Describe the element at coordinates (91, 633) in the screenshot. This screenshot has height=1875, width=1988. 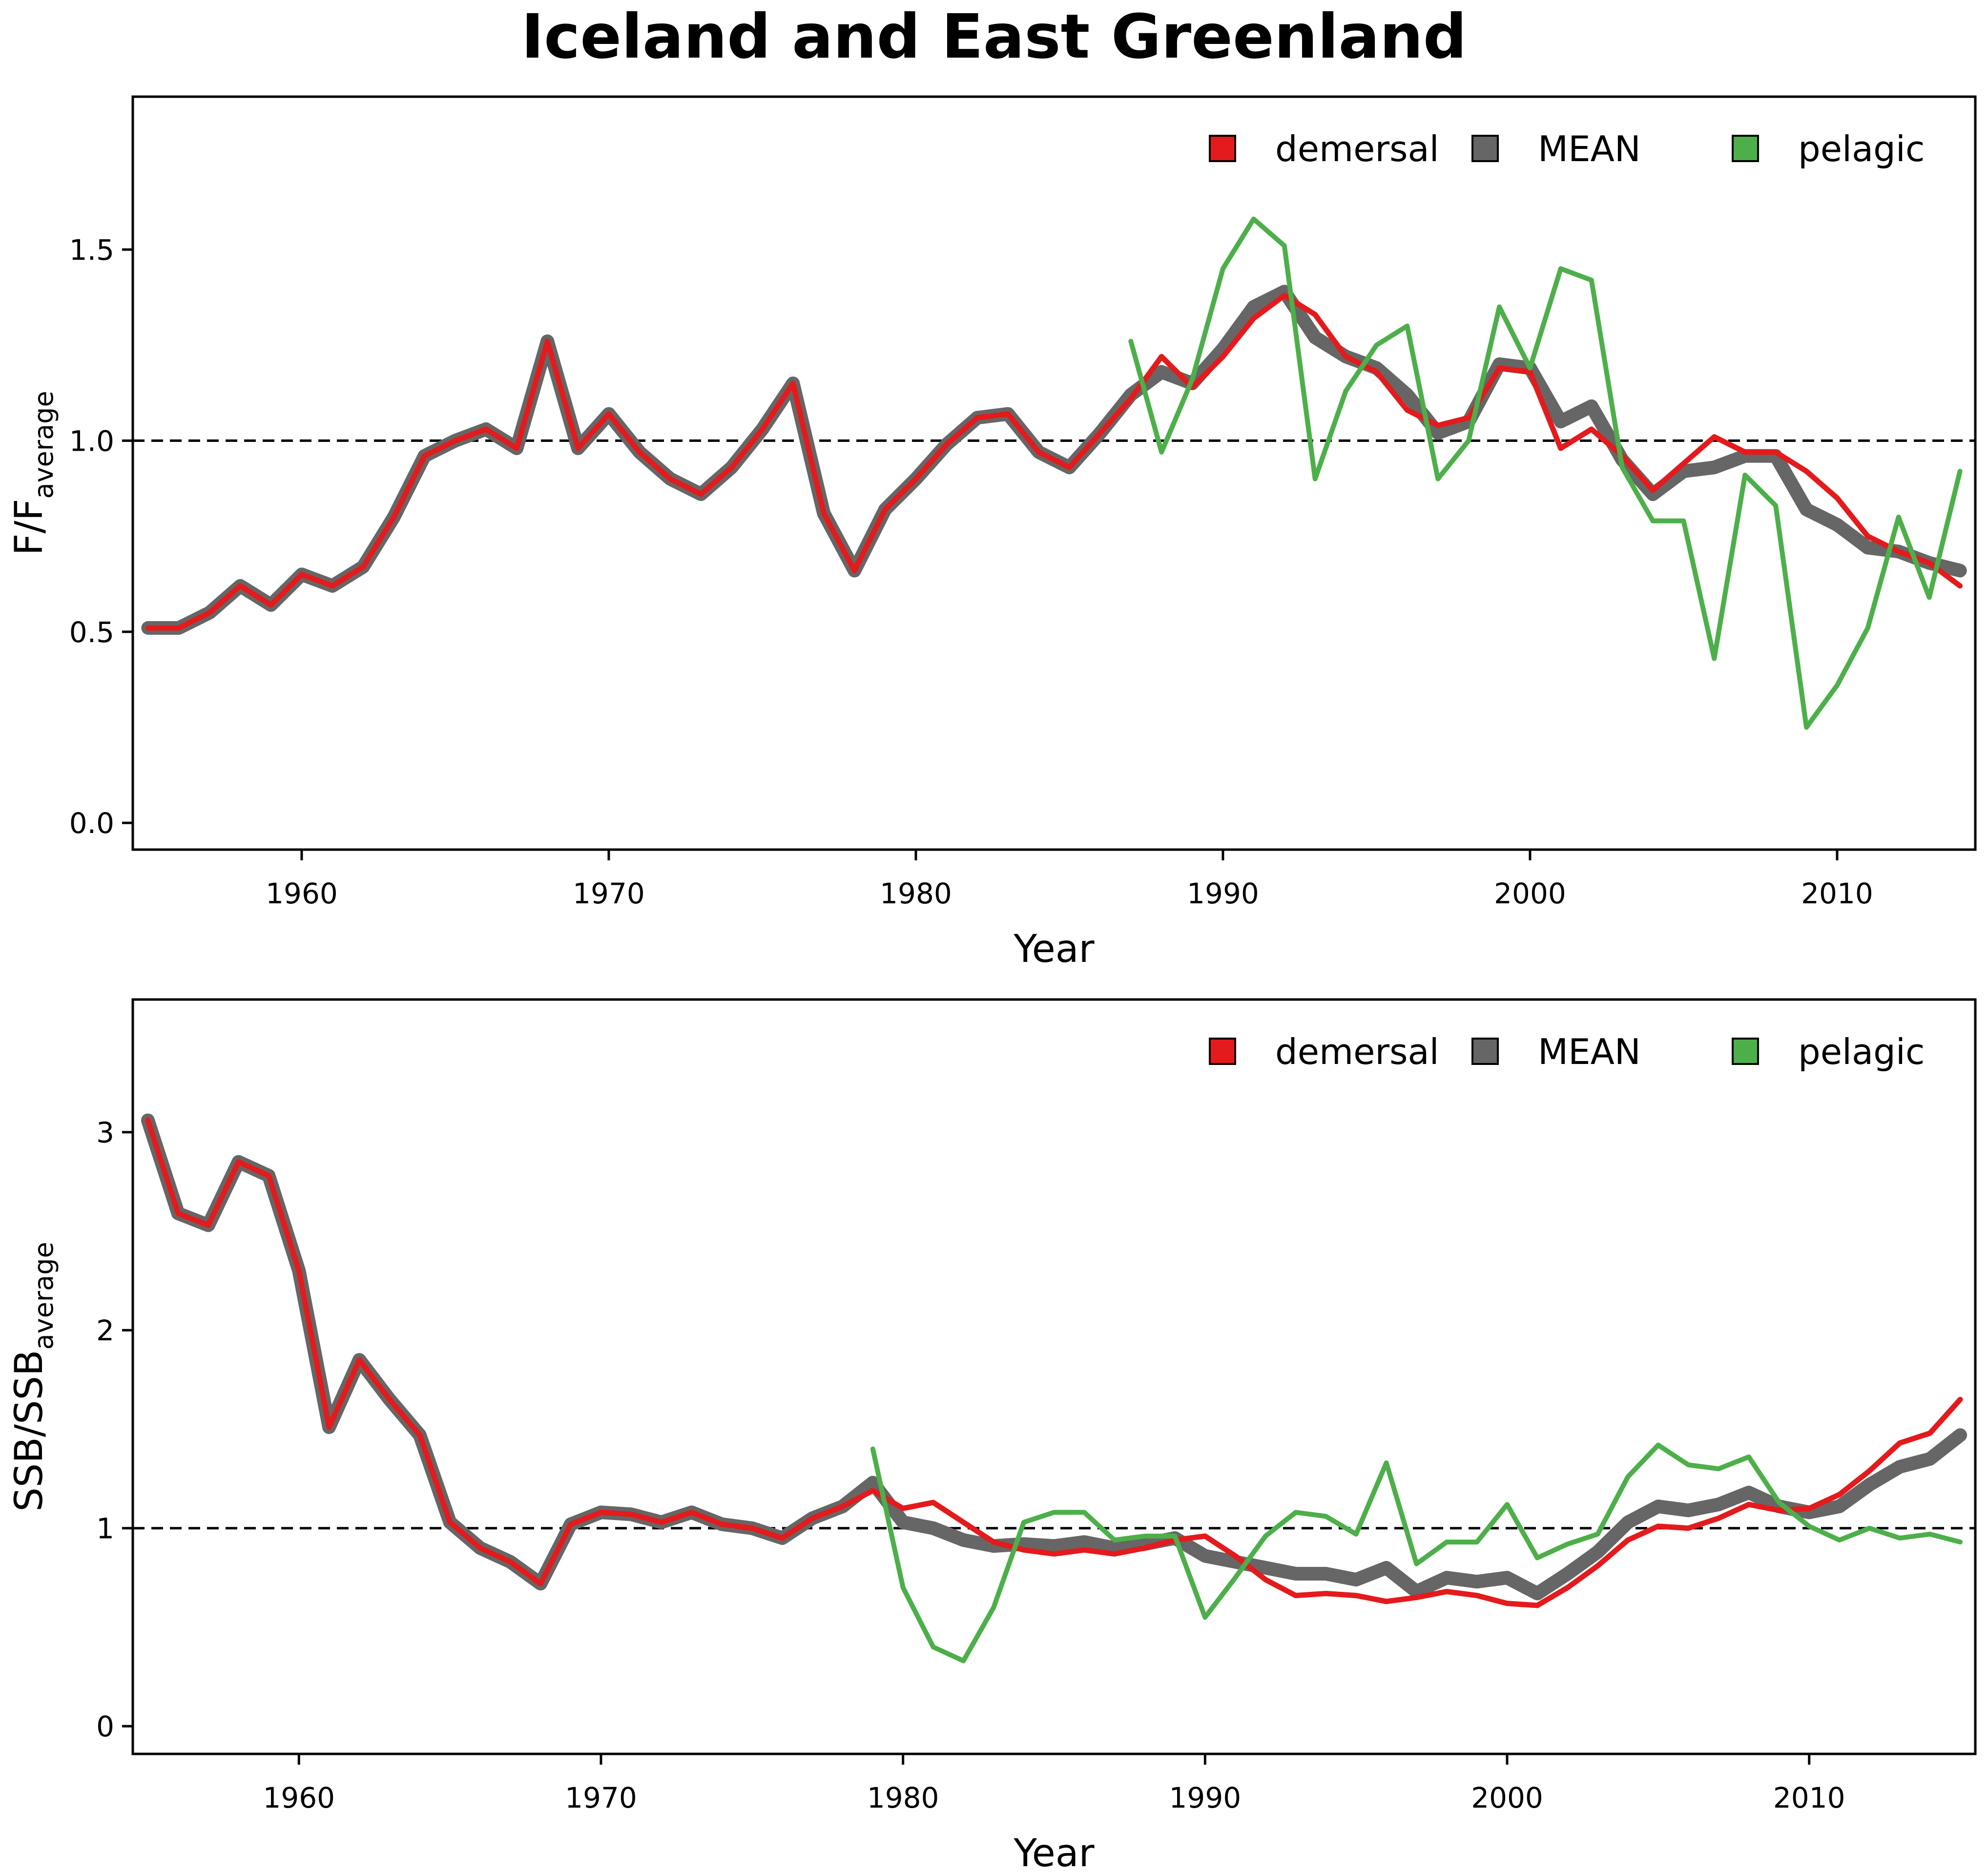
I see `f-y-tick-label: 0.5` at that location.